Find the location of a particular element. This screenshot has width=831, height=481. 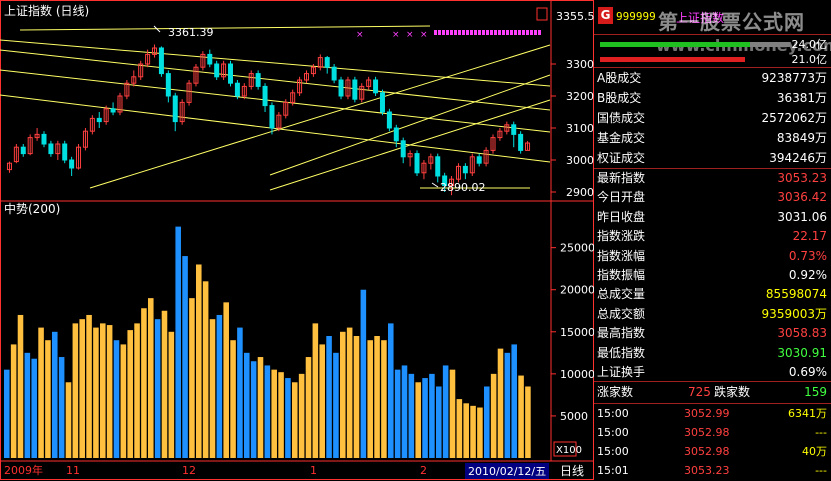

price-tick-label: 2900 is located at coordinates (580, 192).